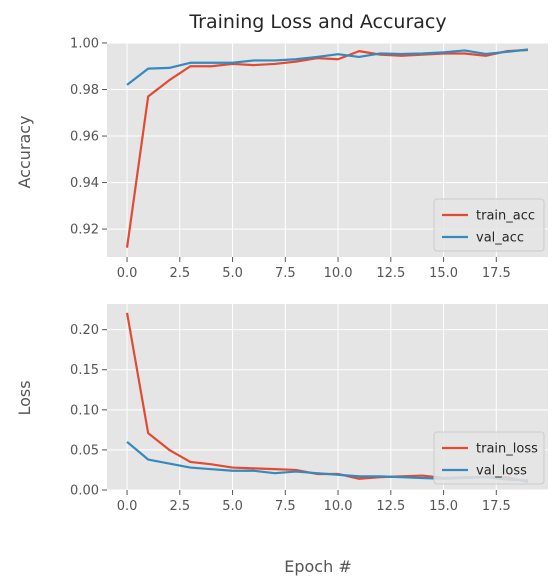  What do you see at coordinates (285, 506) in the screenshot?
I see `loss-x-tick-label: 7.5` at bounding box center [285, 506].